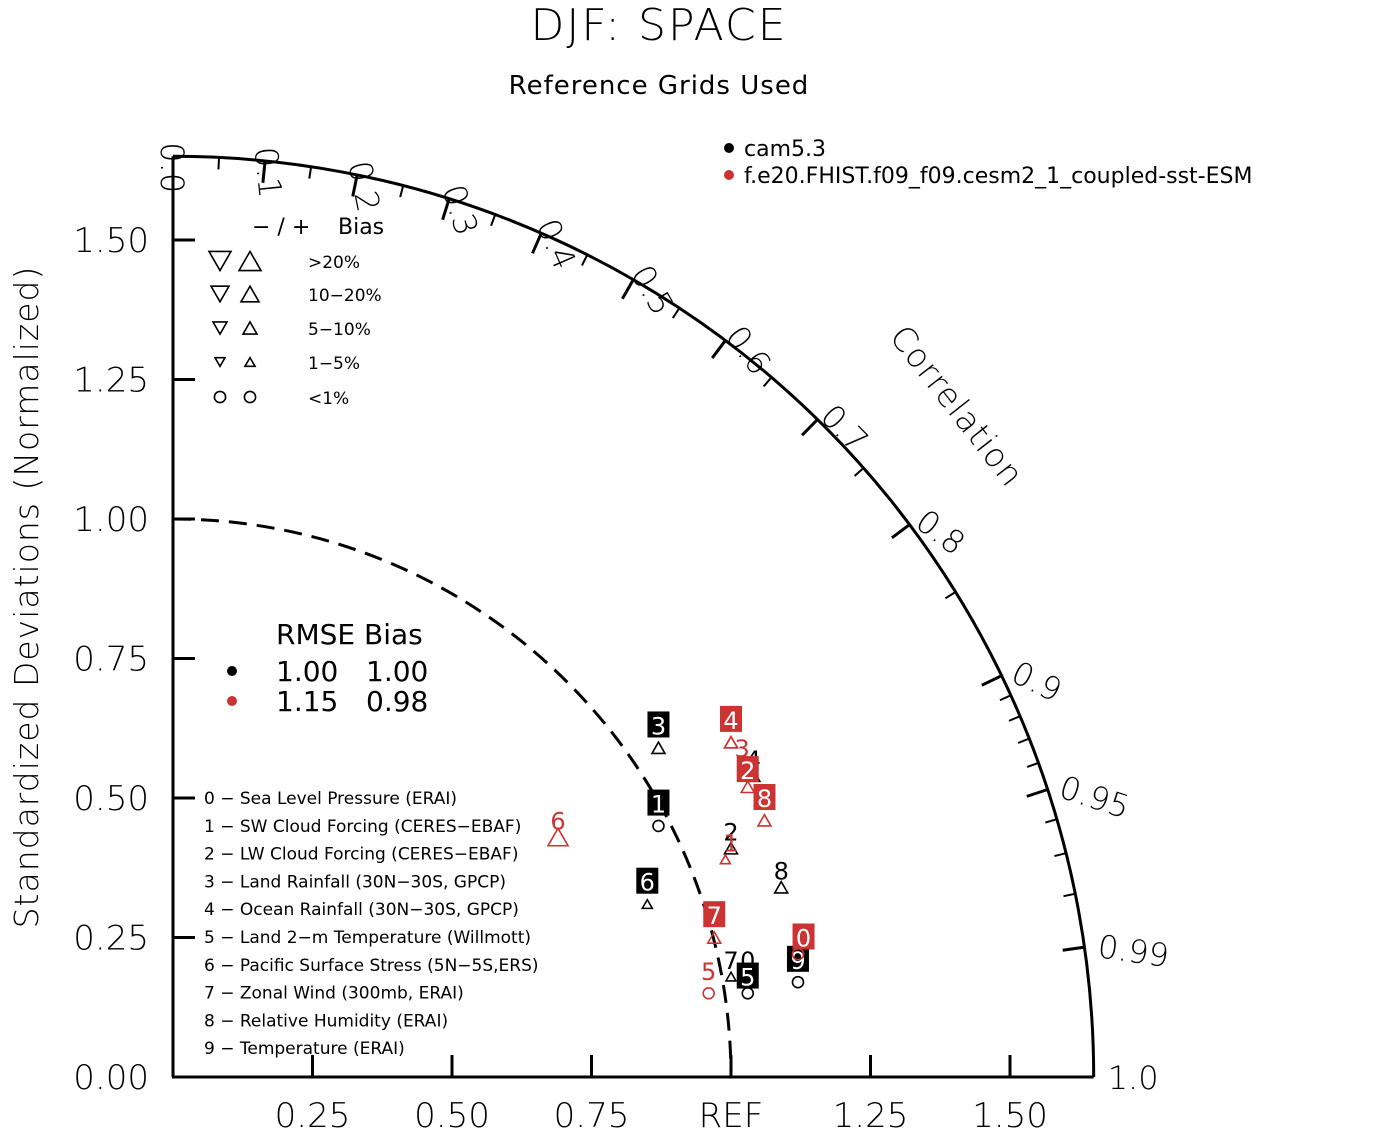 Image resolution: width=1377 pixels, height=1135 pixels. I want to click on bias-legend-sign-header: − / +, so click(281, 227).